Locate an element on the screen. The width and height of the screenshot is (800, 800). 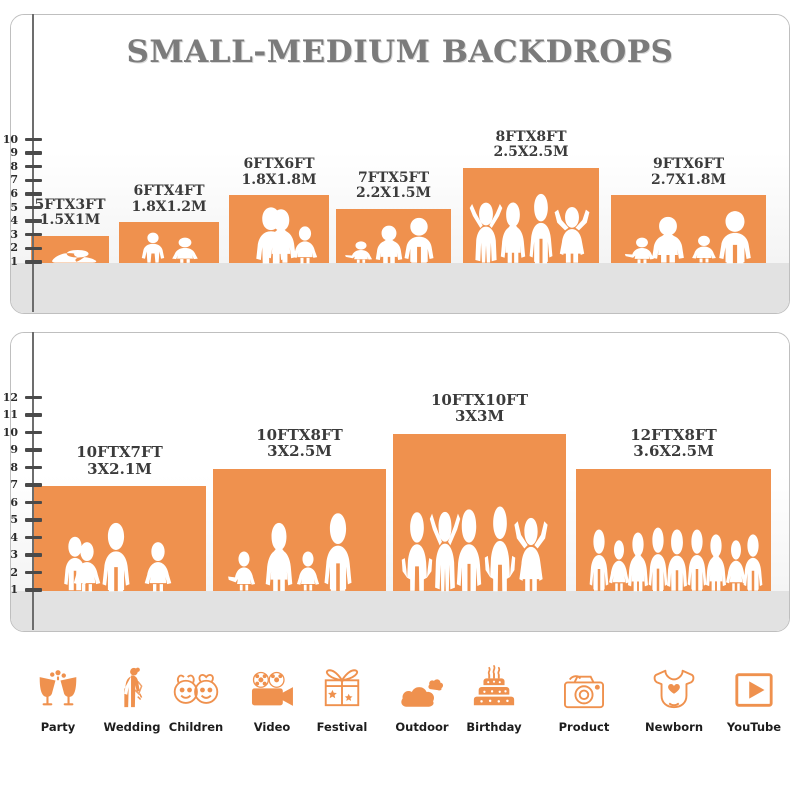
birthday-icon is located at coordinates (494, 683).